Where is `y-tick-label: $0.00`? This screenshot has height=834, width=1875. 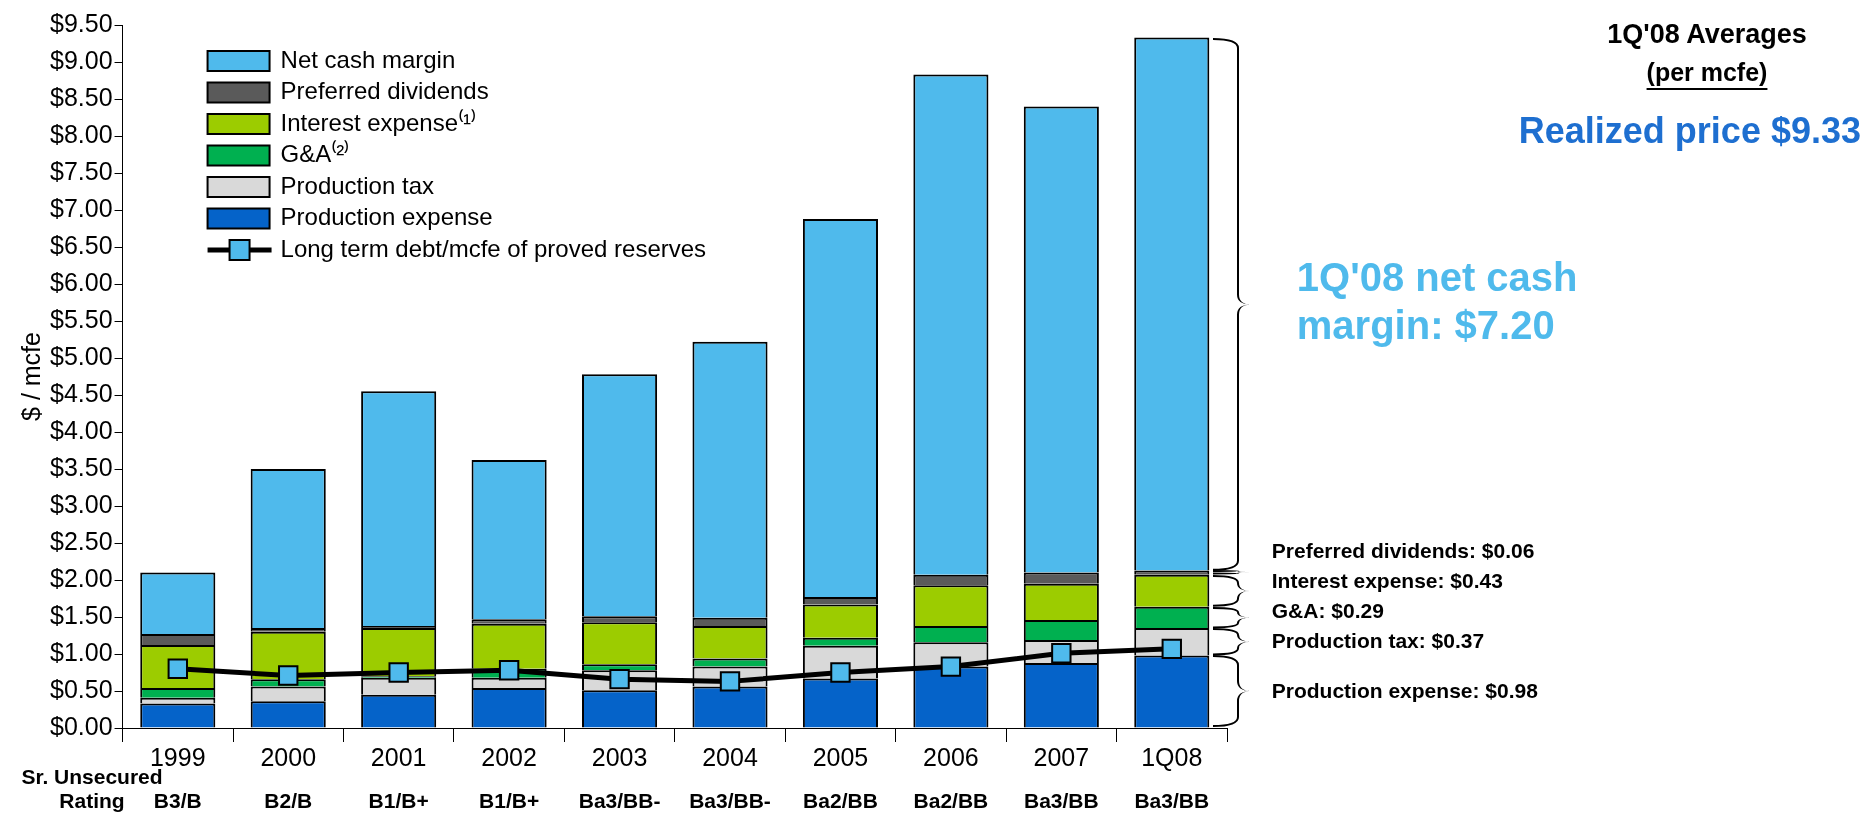
y-tick-label: $0.00 is located at coordinates (81, 725).